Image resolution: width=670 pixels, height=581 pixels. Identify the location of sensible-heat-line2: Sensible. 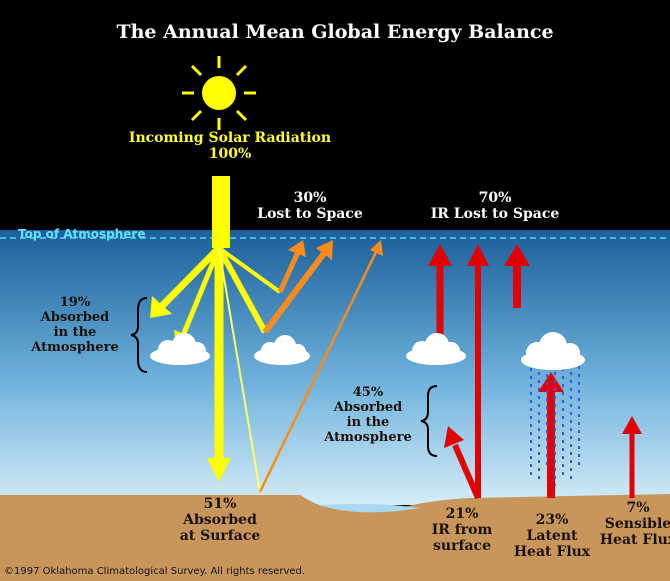
(637, 524).